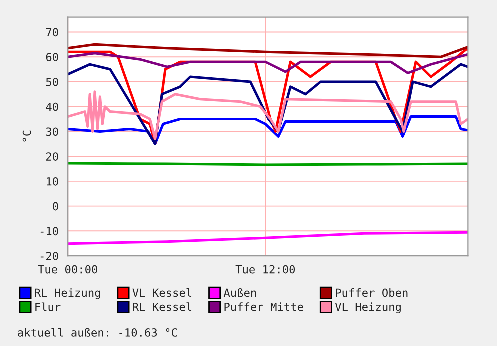 The height and width of the screenshot is (346, 497). What do you see at coordinates (52, 107) in the screenshot?
I see `y-tick-label: 40` at bounding box center [52, 107].